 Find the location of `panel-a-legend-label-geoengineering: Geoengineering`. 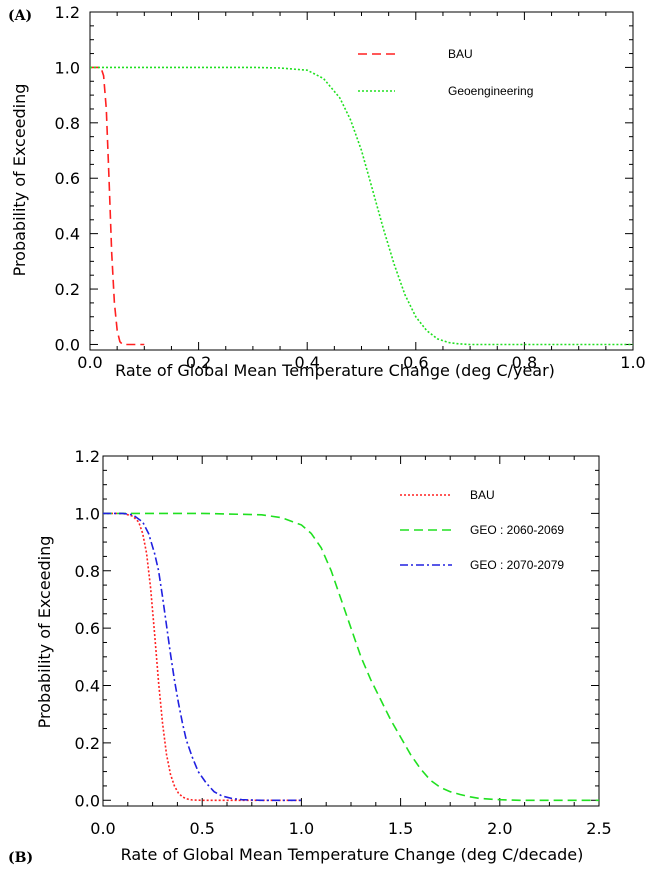

panel-a-legend-label-geoengineering: Geoengineering is located at coordinates (490, 91).